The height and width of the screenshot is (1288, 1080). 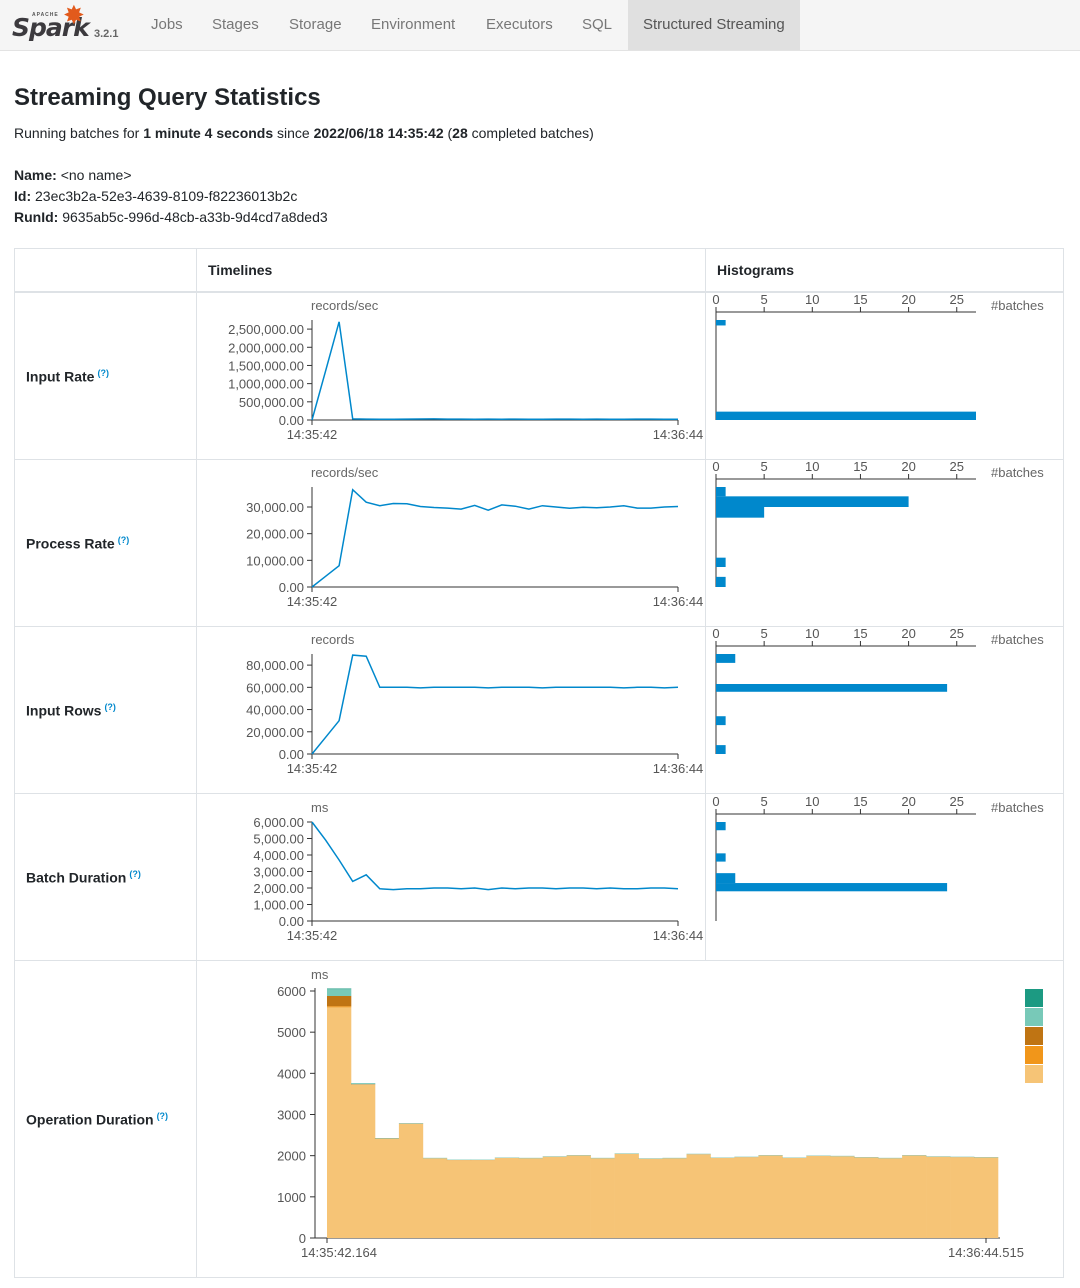 I want to click on tab-stages: Stages, so click(x=235, y=24).